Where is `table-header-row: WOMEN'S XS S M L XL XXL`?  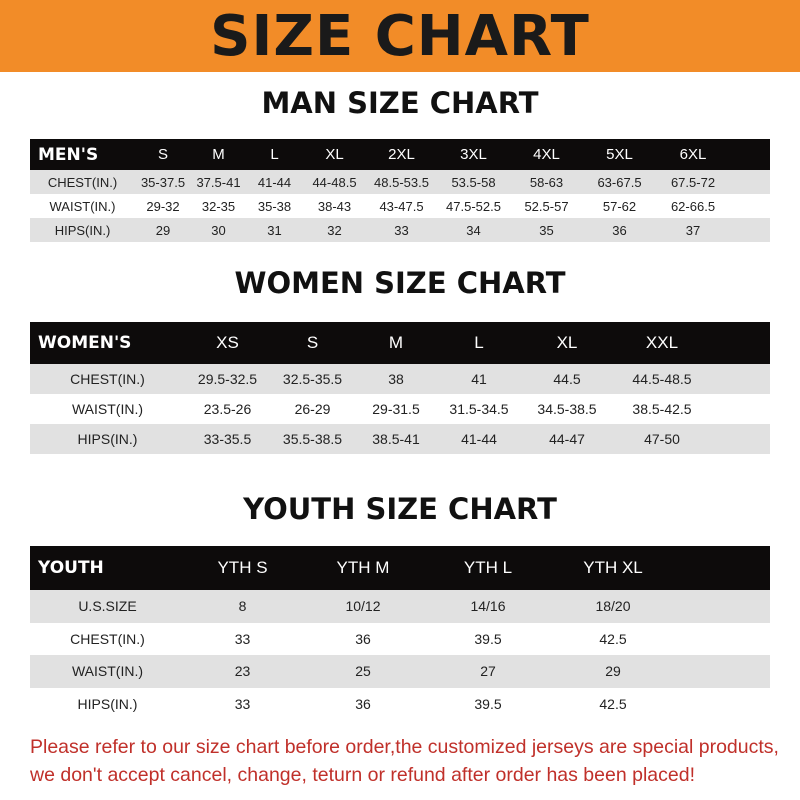 table-header-row: WOMEN'S XS S M L XL XXL is located at coordinates (400, 343).